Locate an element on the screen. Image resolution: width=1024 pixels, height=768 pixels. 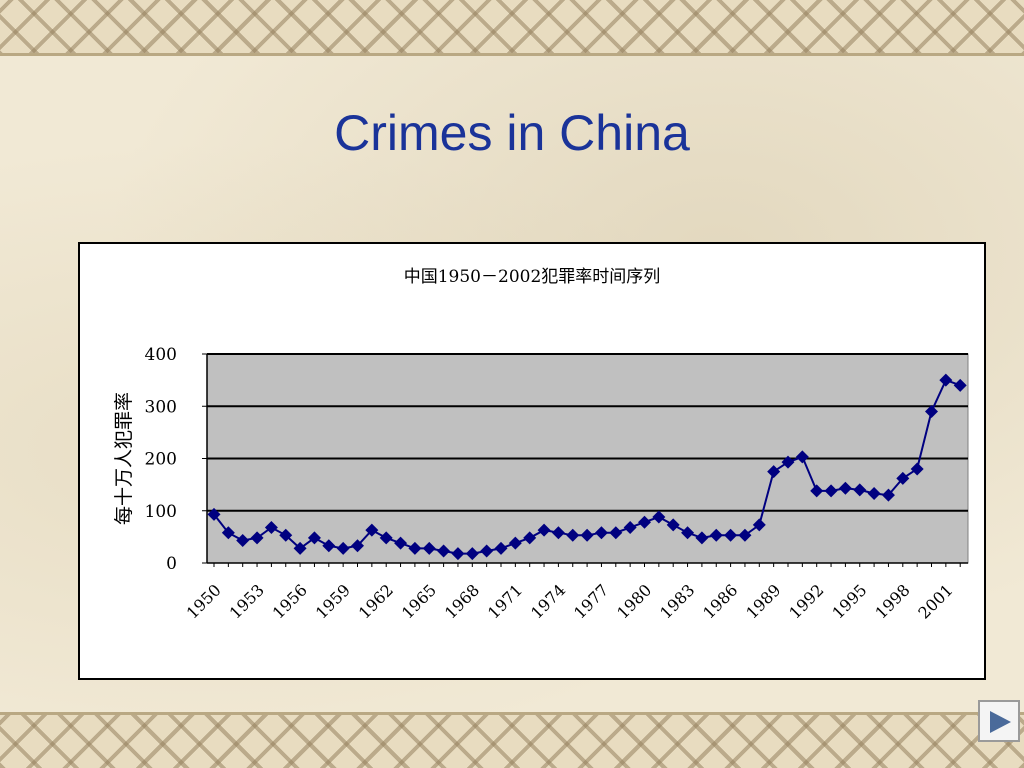
x-tick-label: 1959 is located at coordinates (333, 601).